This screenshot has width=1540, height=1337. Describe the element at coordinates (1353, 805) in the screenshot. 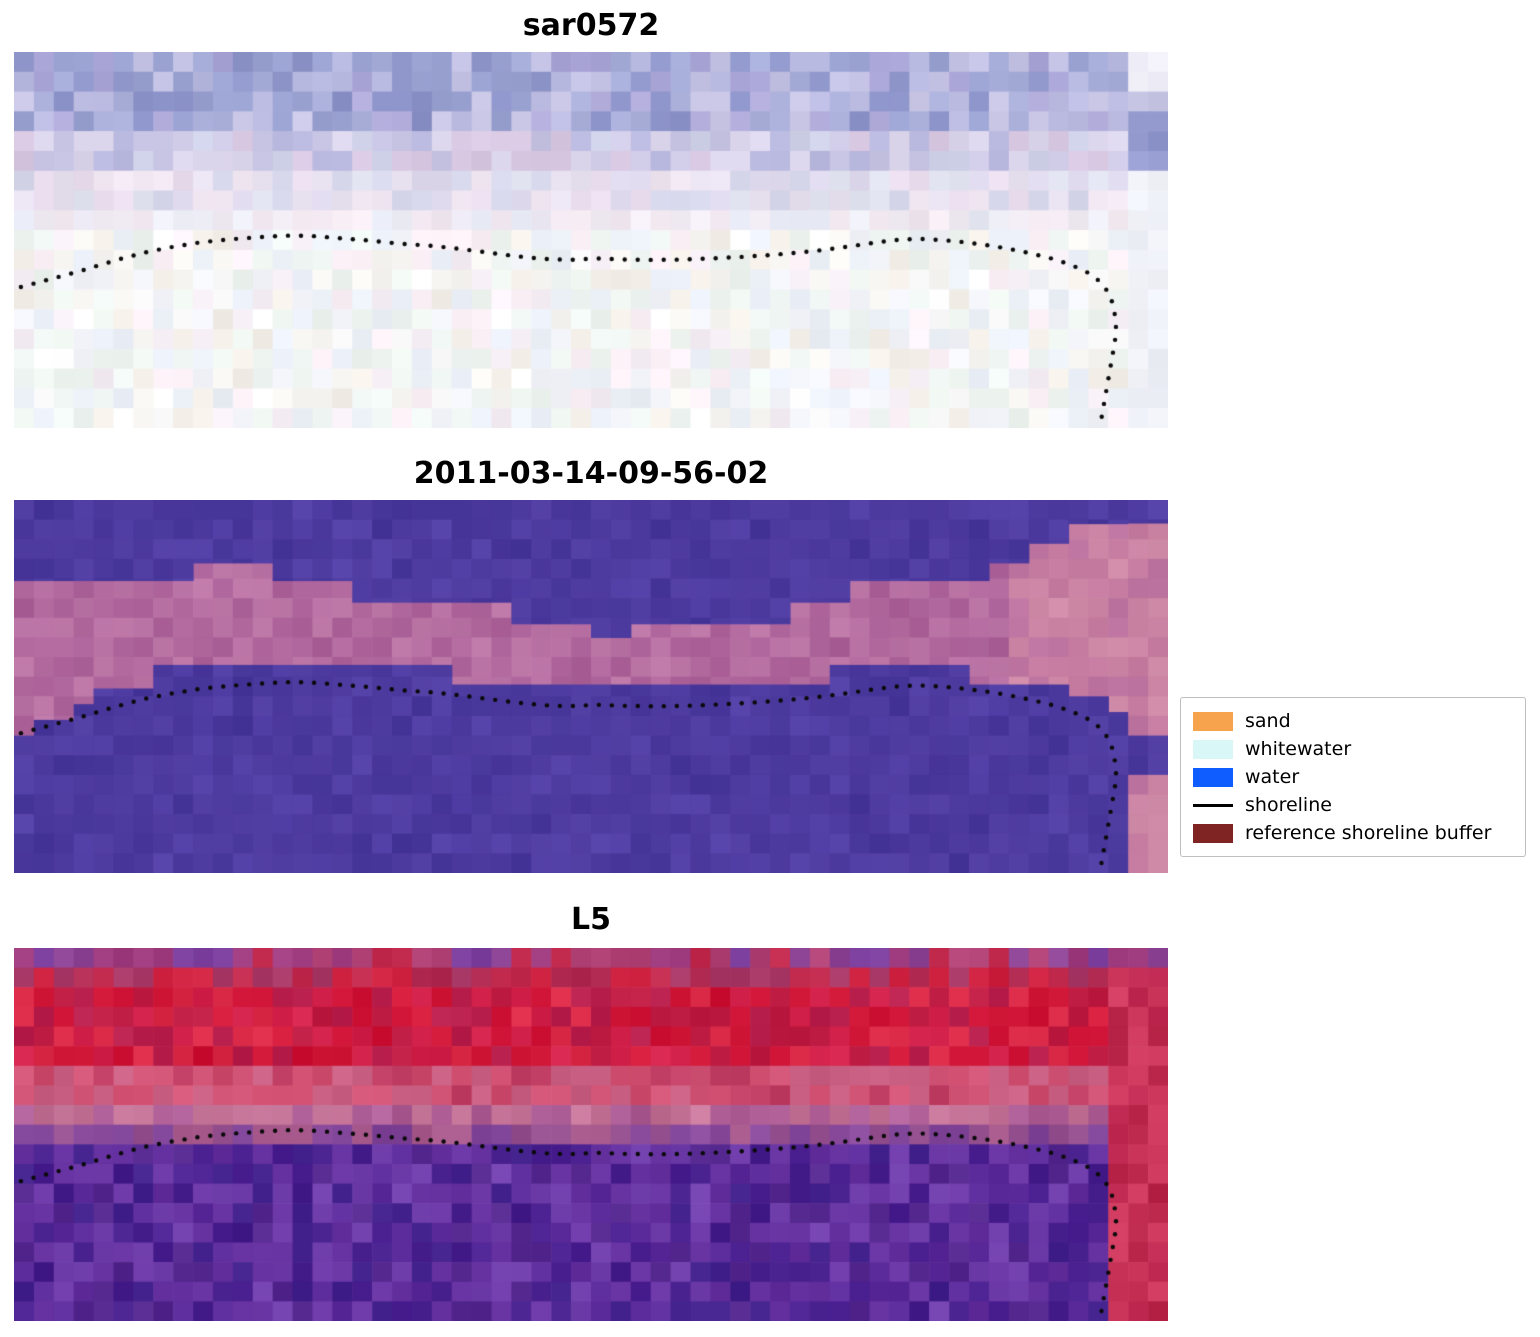

I see `legend-item-shoreline: shoreline` at that location.